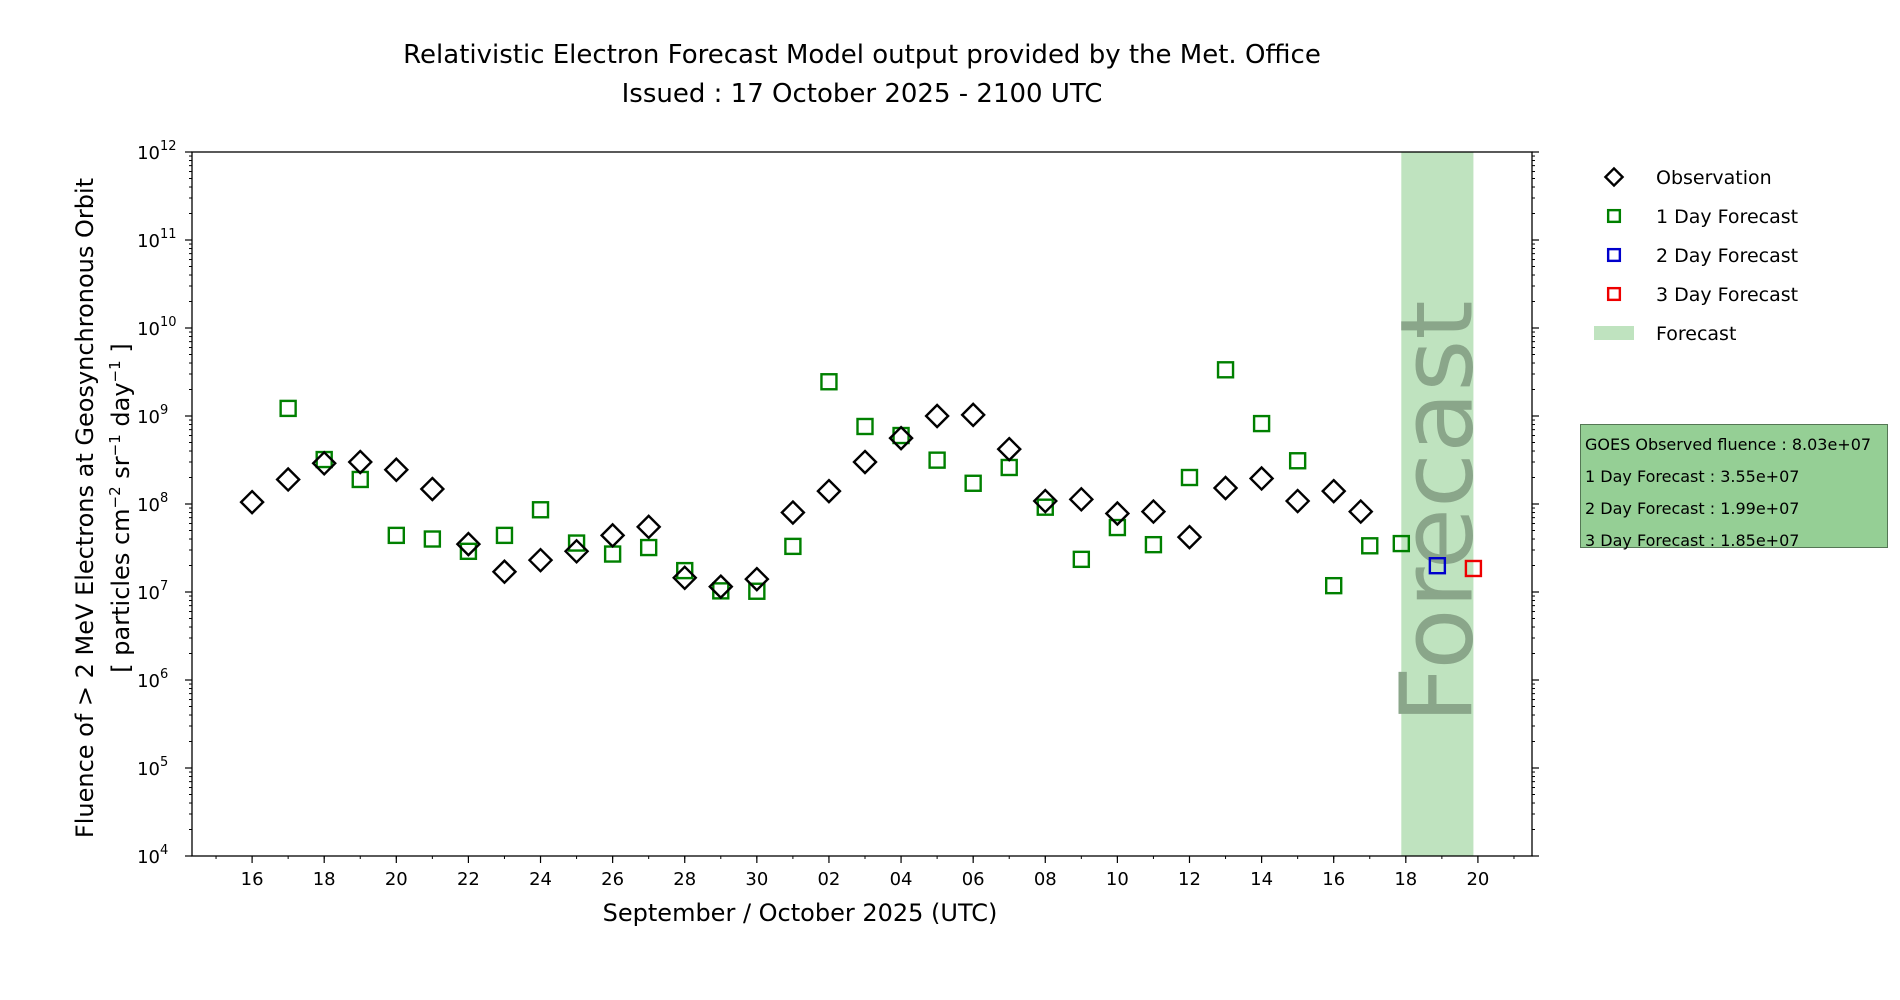  Describe the element at coordinates (121, 408) in the screenshot. I see `y-label-part: day` at that location.